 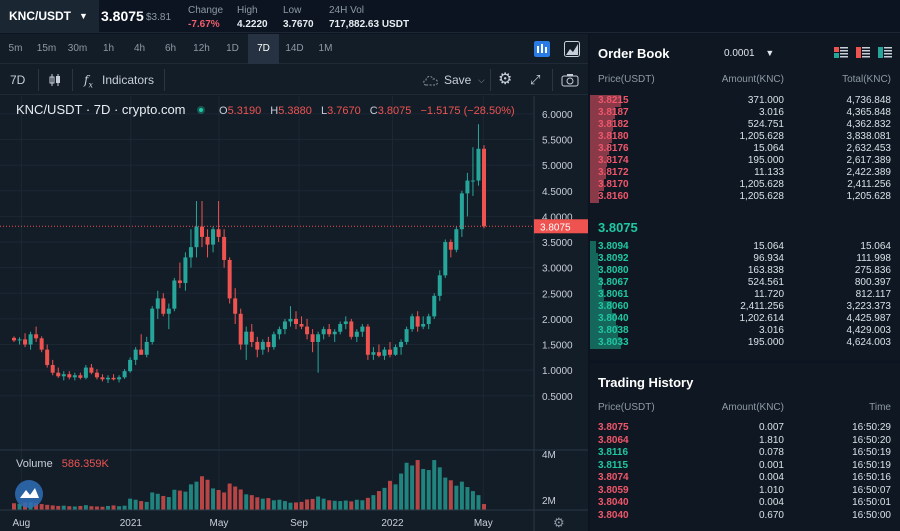 I want to click on save-button: Save, so click(x=458, y=80).